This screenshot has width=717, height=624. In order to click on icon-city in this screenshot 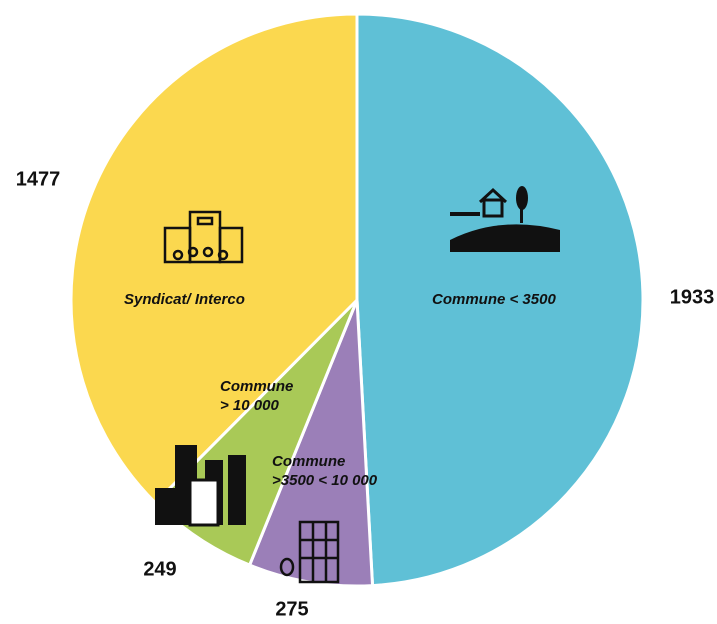, I will do `click(200, 486)`.